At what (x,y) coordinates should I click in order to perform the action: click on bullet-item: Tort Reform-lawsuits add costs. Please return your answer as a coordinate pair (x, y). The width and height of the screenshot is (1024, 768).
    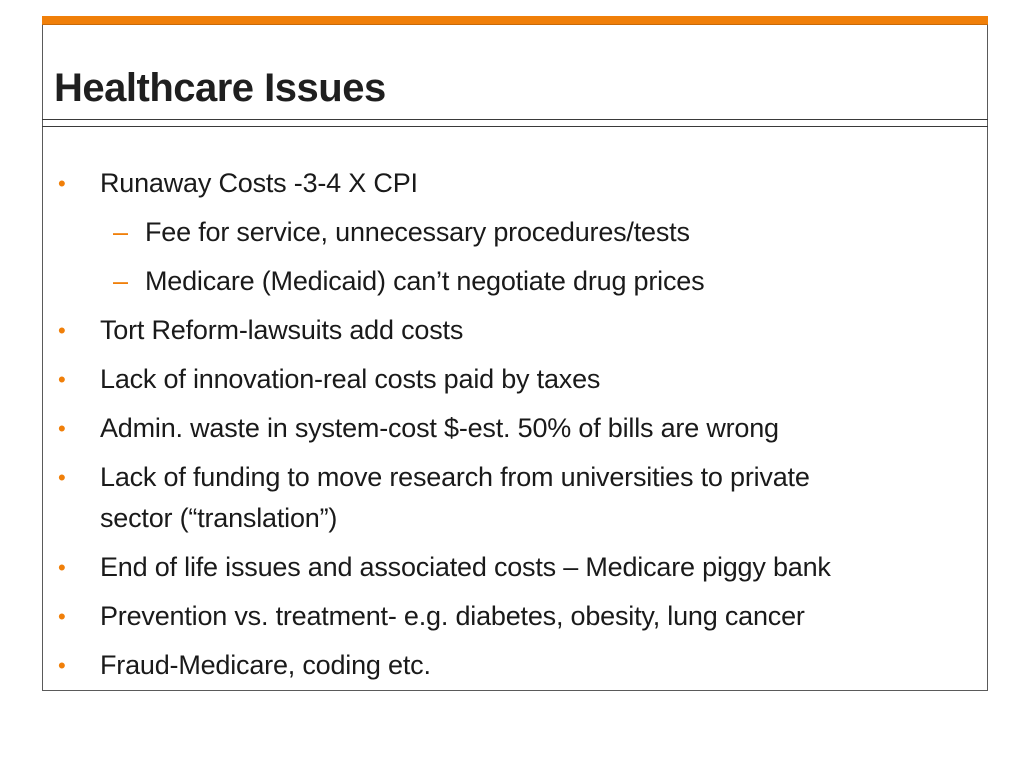
    Looking at the image, I should click on (282, 330).